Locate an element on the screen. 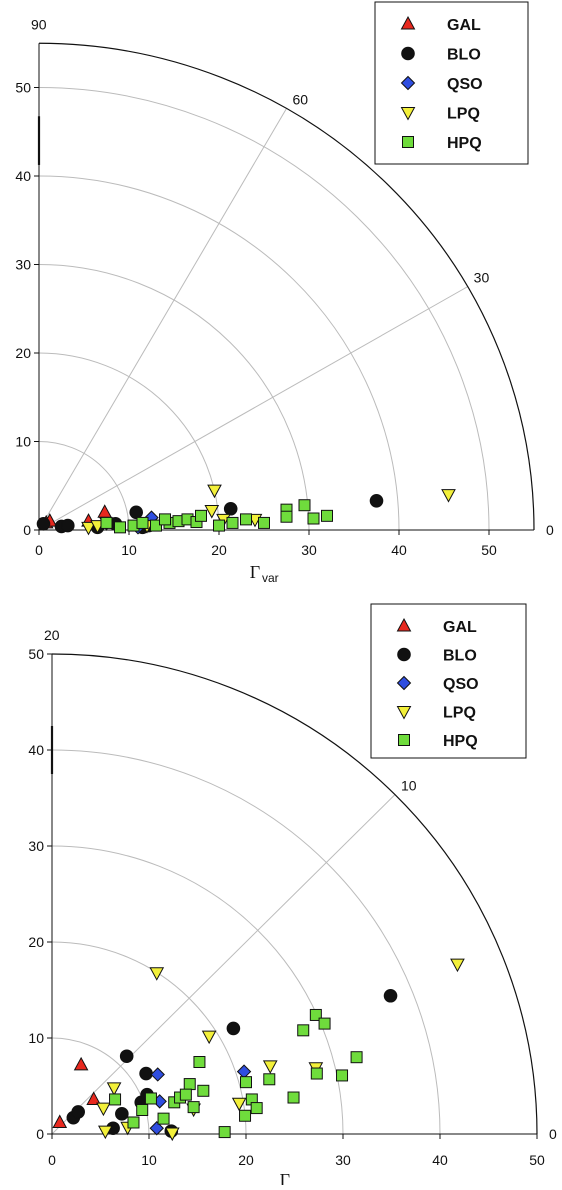  x-axis-label-subscript: var is located at coordinates (270, 578).